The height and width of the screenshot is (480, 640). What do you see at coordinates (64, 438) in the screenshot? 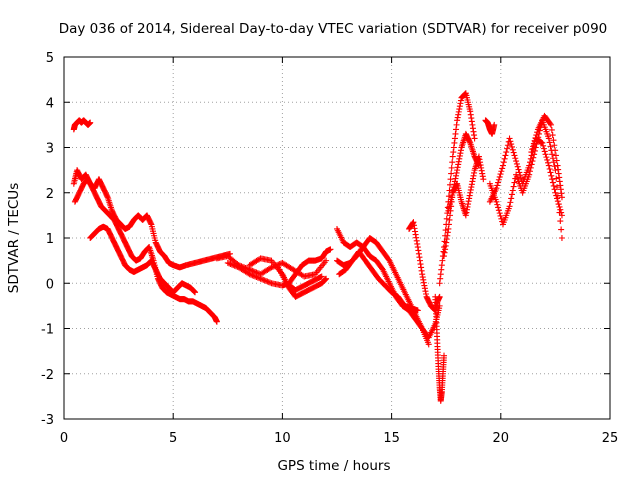
I see `x-tick-label: 0` at bounding box center [64, 438].